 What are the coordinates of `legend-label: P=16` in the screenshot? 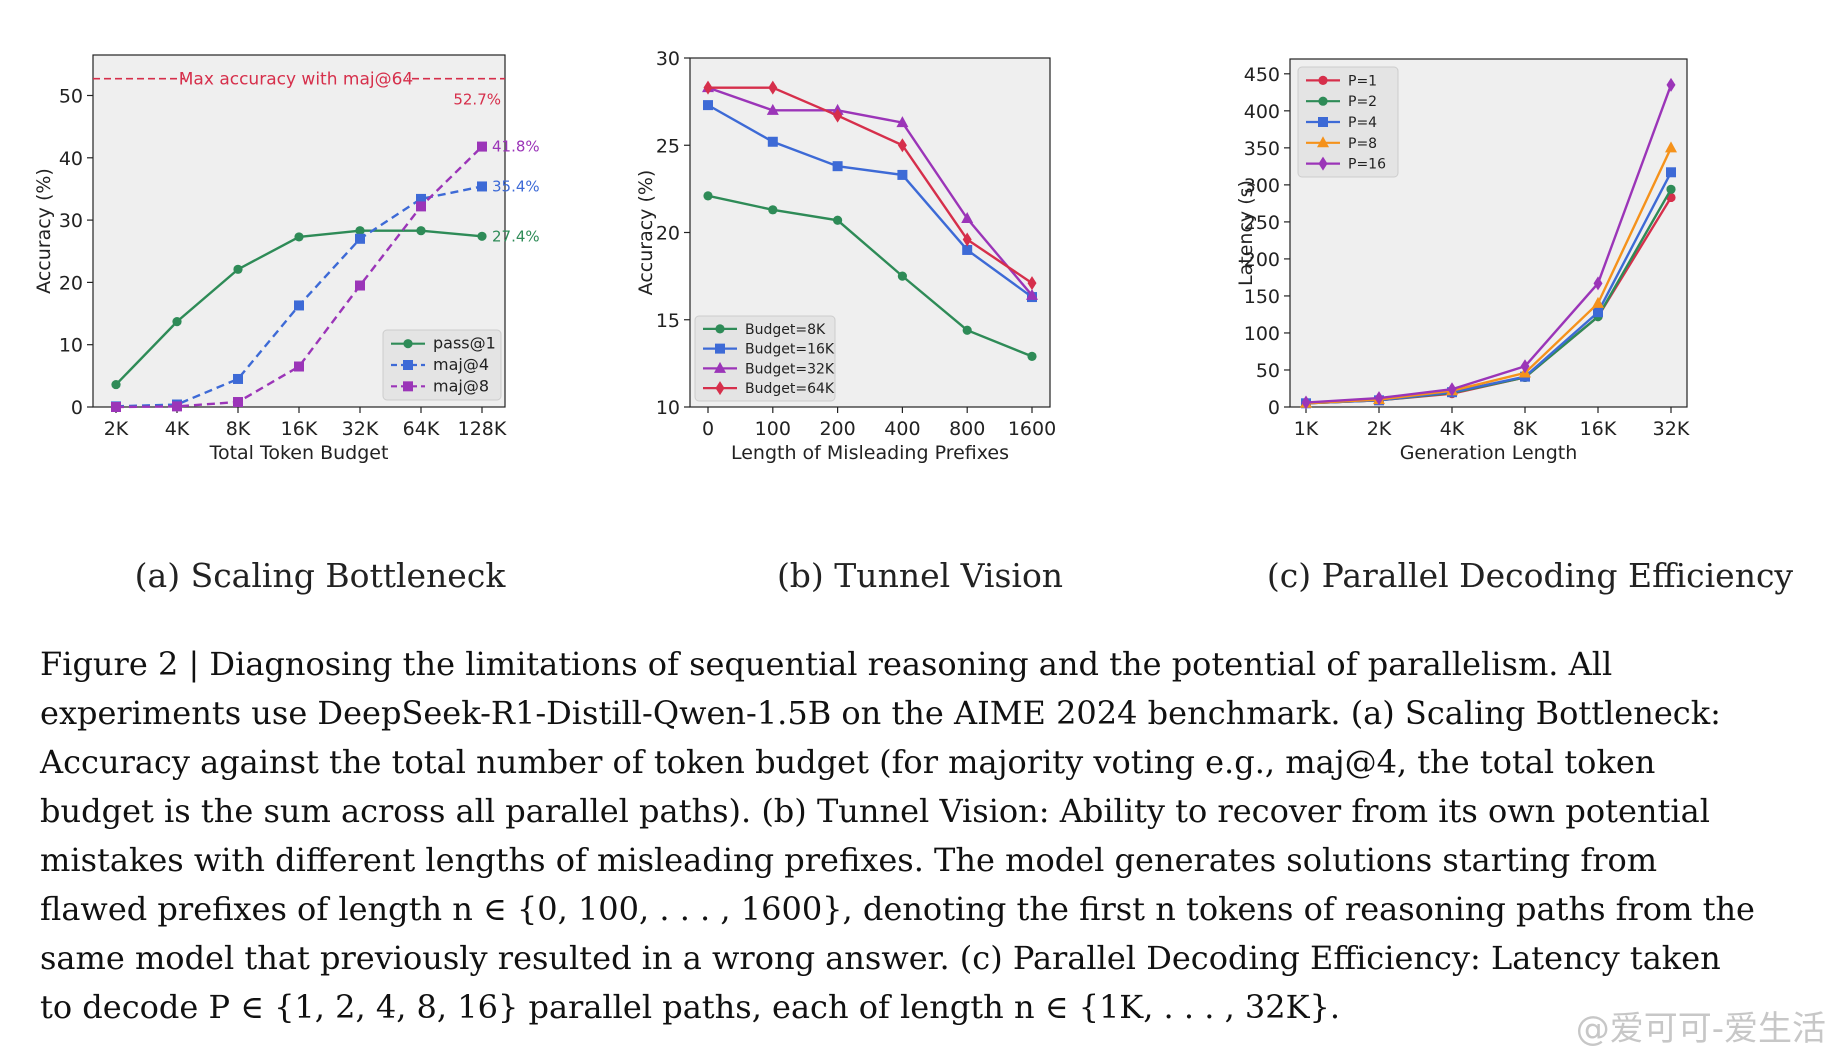 It's located at (1367, 165).